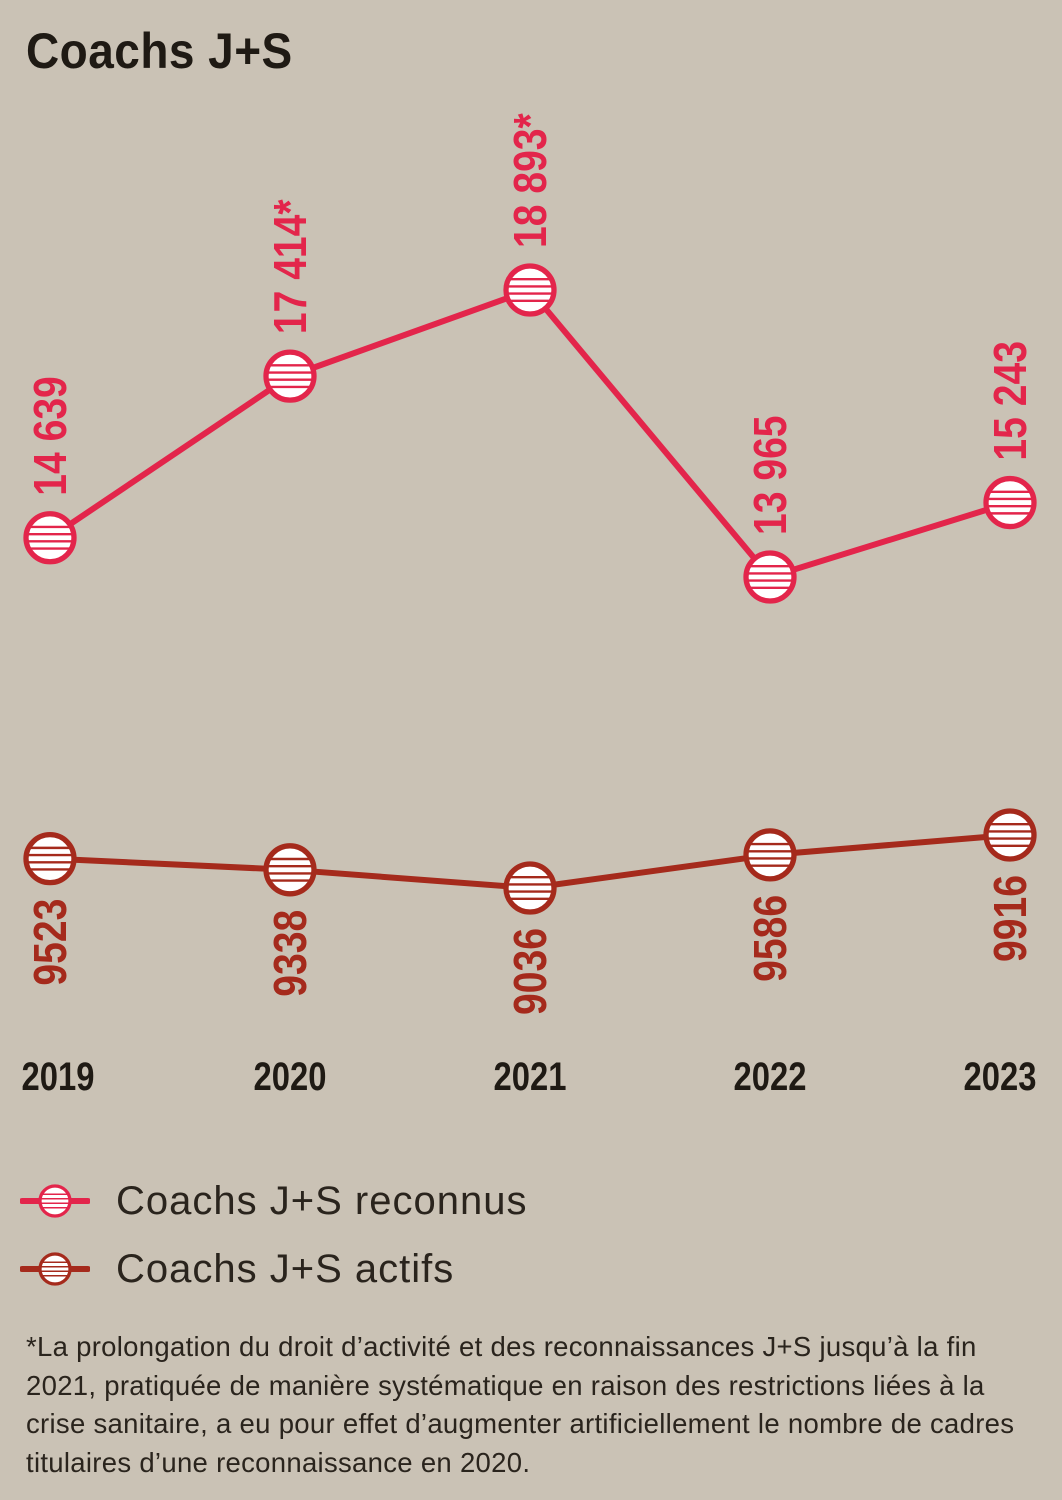 The image size is (1062, 1500). Describe the element at coordinates (291, 953) in the screenshot. I see `data-label: 9338` at that location.